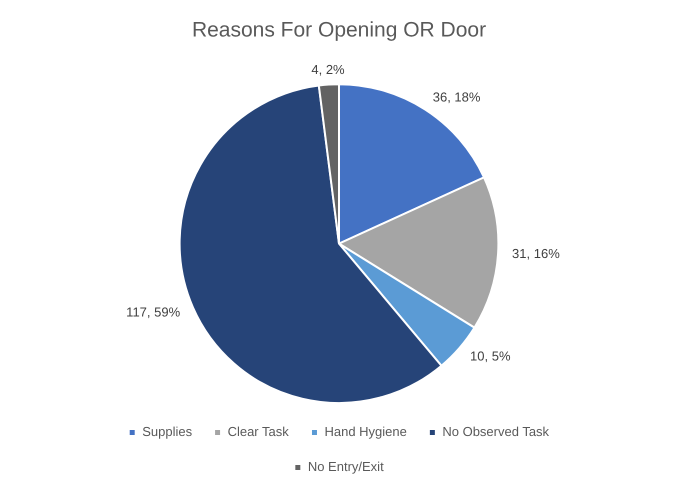 The width and height of the screenshot is (678, 494). I want to click on data-label: 31, 16%, so click(536, 254).